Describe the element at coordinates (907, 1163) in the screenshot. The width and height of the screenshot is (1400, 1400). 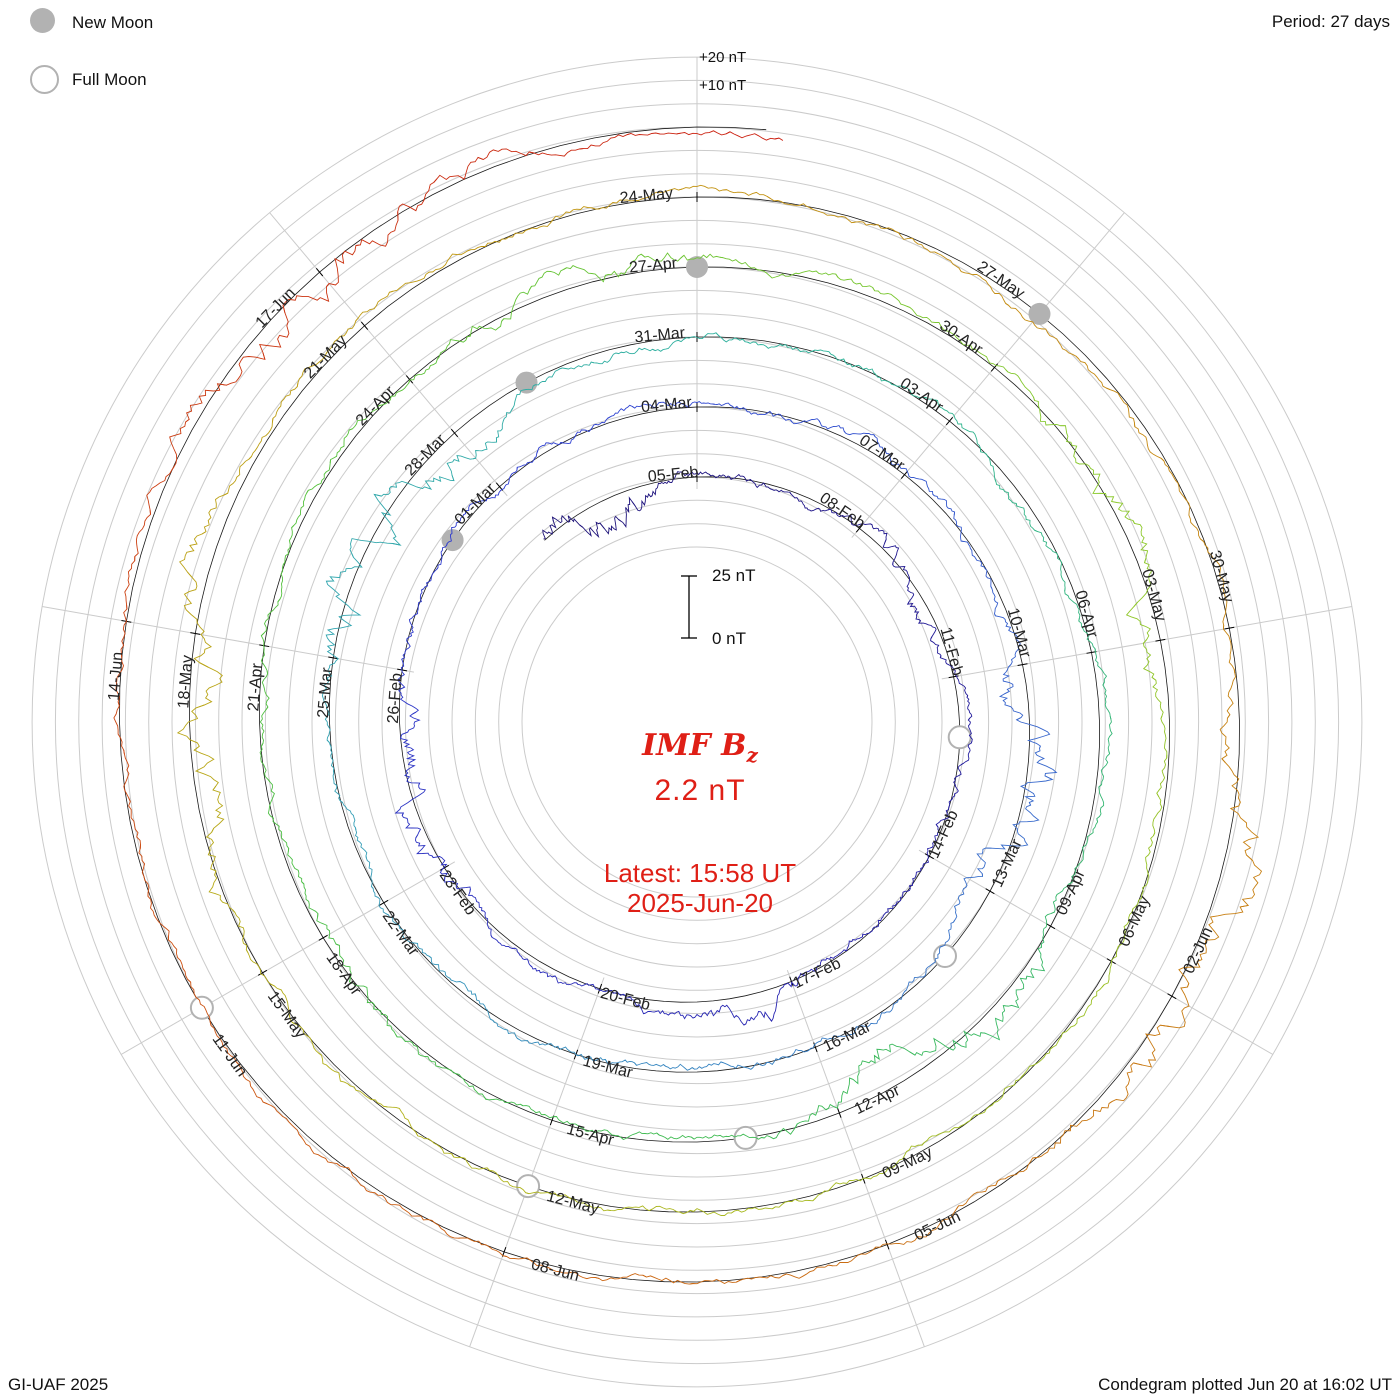
I see `date-tick-label: 09-May` at that location.